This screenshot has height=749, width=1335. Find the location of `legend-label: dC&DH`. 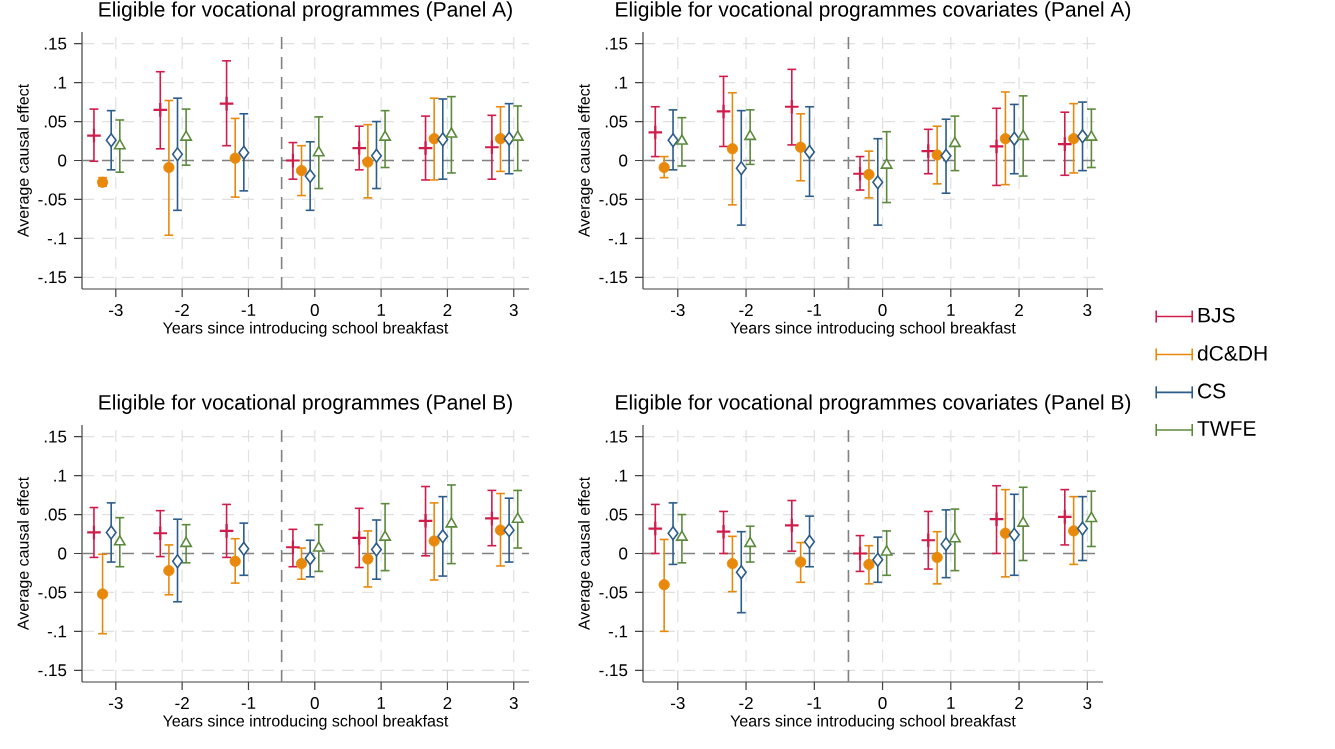

legend-label: dC&DH is located at coordinates (1232, 353).